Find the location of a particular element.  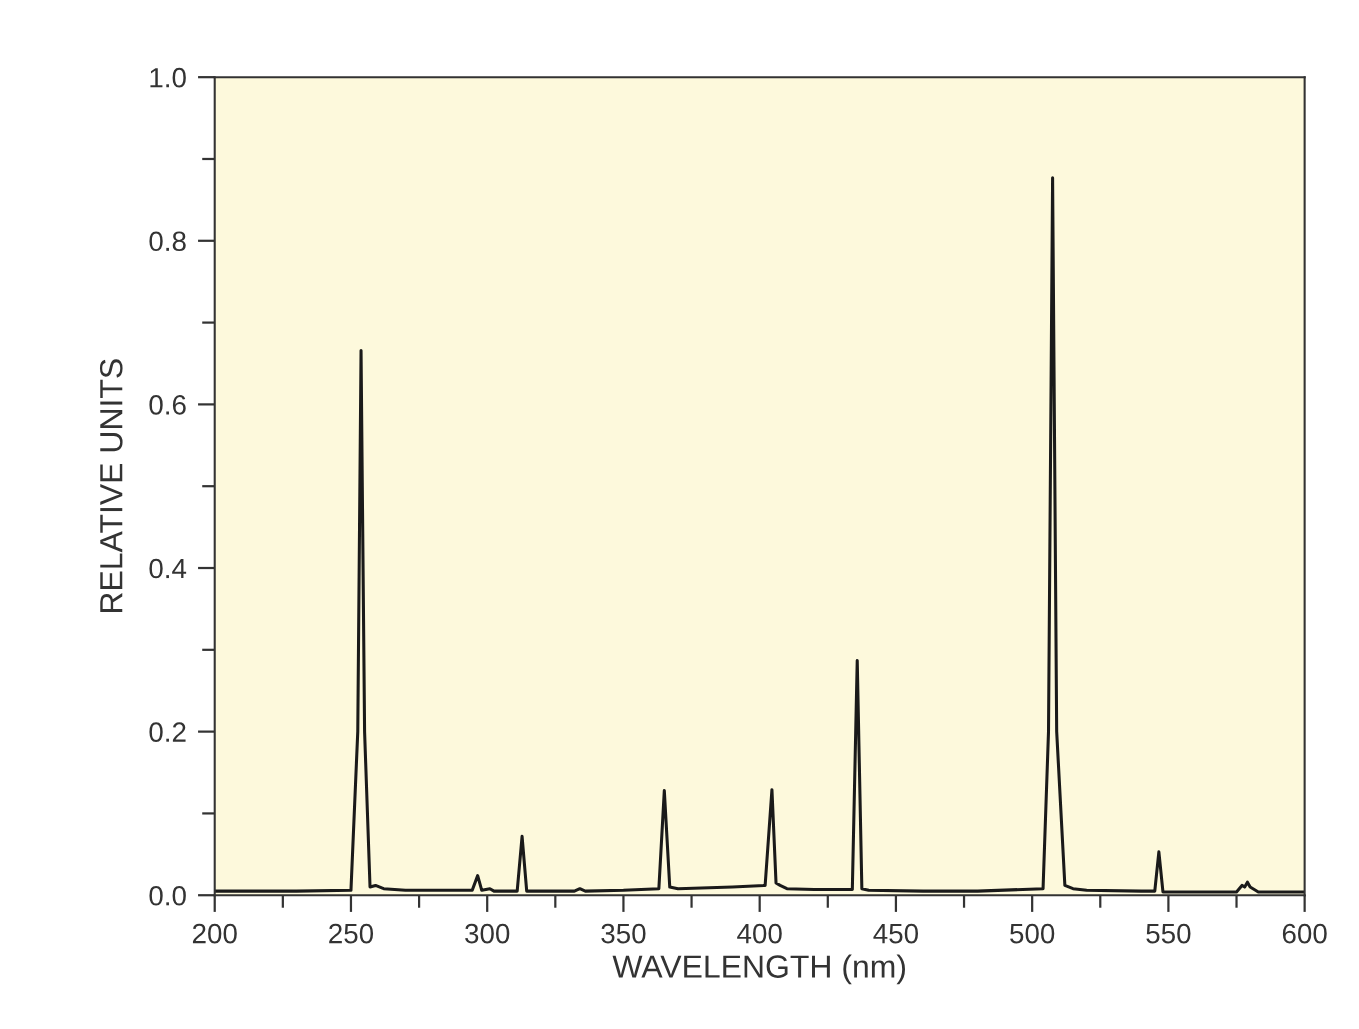

x-tick-label: 550 is located at coordinates (1168, 933).